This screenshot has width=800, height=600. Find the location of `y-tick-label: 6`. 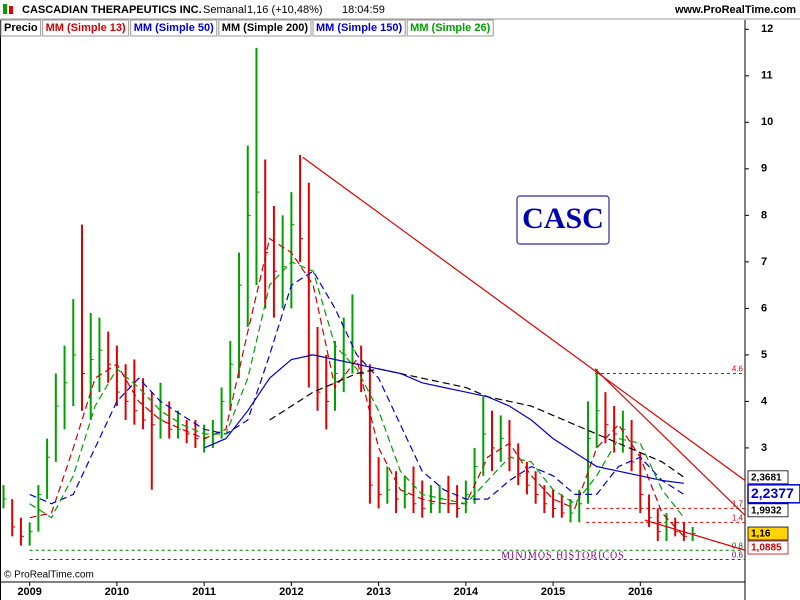

y-tick-label: 6 is located at coordinates (764, 308).